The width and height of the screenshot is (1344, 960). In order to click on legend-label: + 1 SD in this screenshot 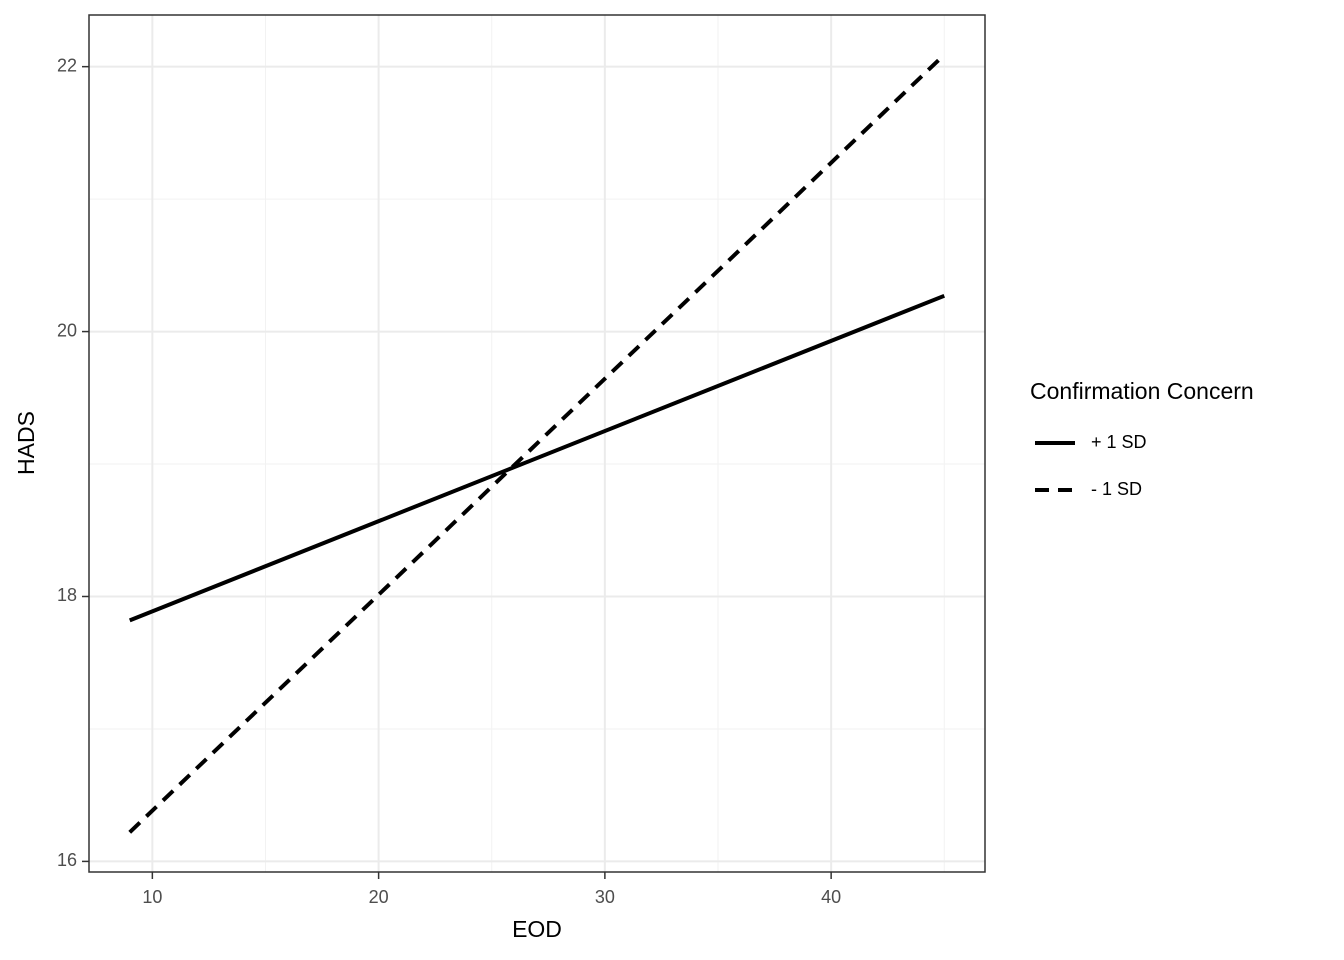, I will do `click(1119, 442)`.